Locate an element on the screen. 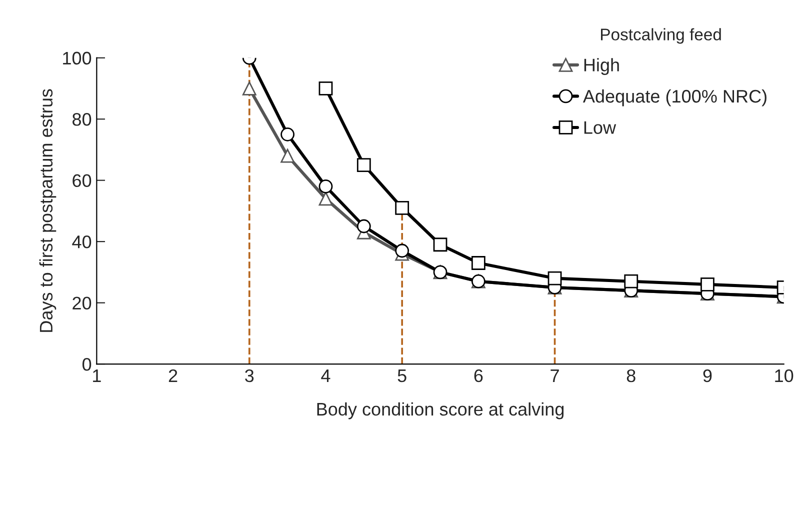 The height and width of the screenshot is (512, 799). x-tick-label: 6 is located at coordinates (478, 375).